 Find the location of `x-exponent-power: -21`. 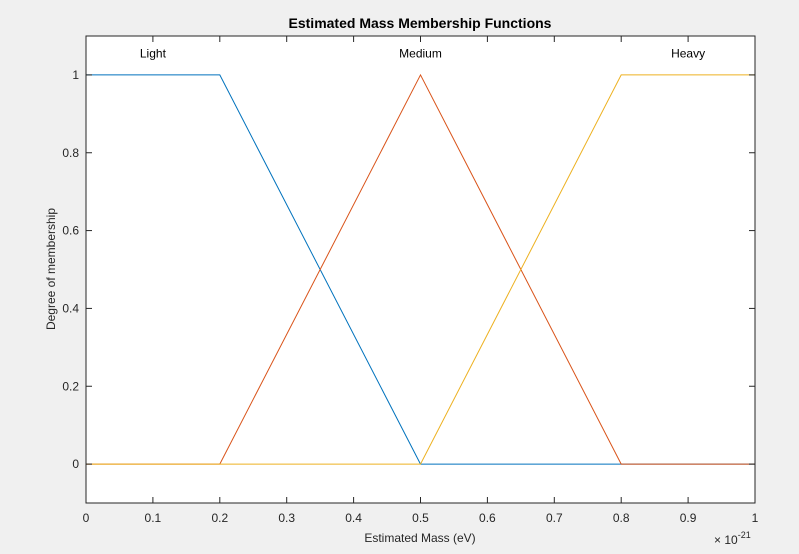

x-exponent-power: -21 is located at coordinates (744, 535).